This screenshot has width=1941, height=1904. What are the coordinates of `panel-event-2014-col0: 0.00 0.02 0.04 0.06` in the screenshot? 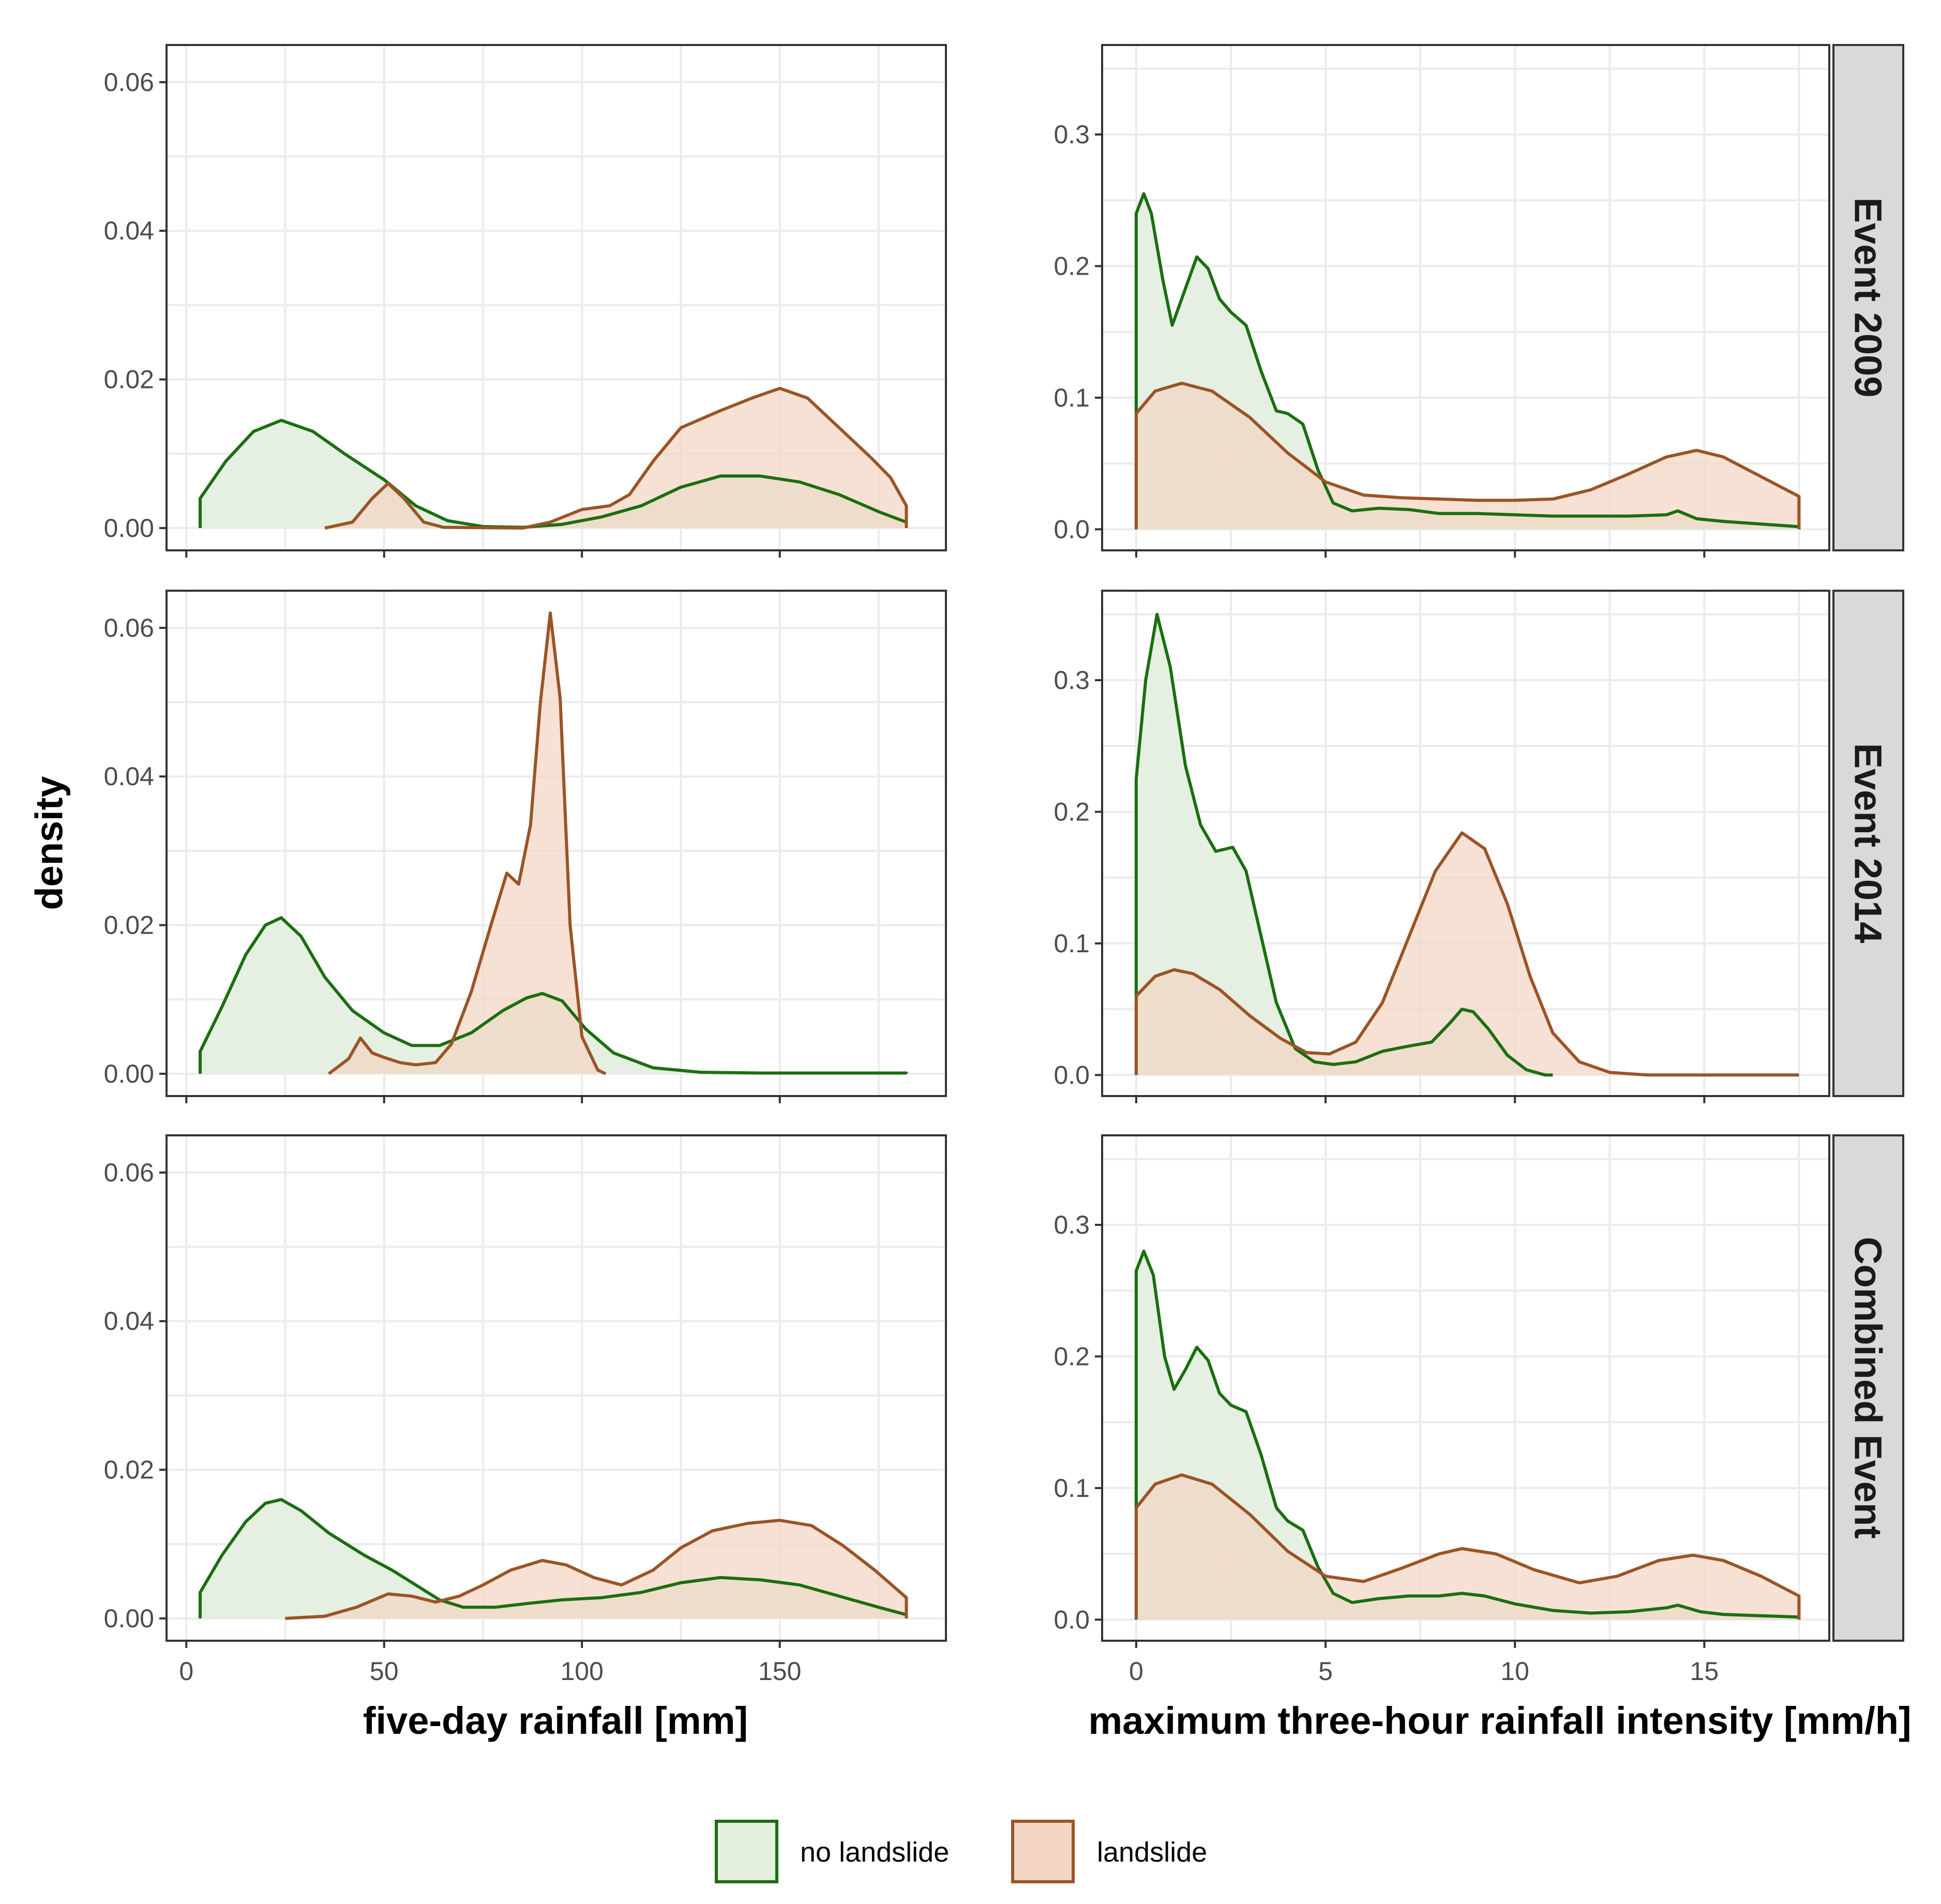 It's located at (525, 847).